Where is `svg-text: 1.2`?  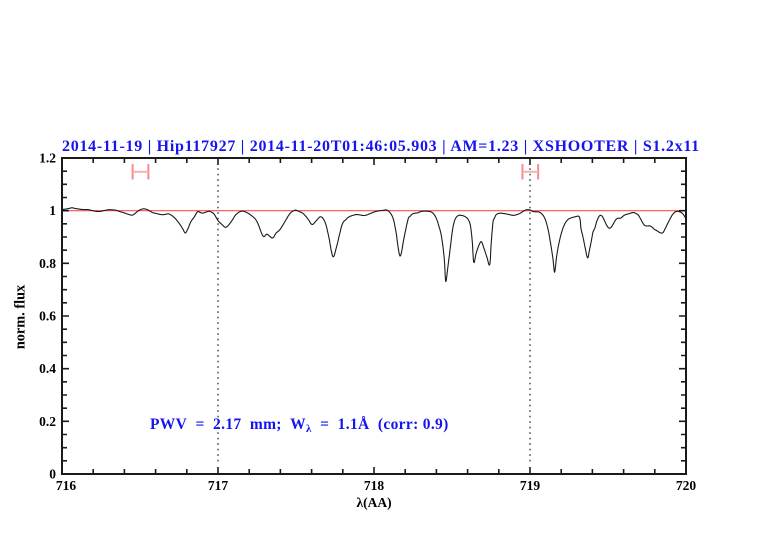 svg-text: 1.2 is located at coordinates (47, 158).